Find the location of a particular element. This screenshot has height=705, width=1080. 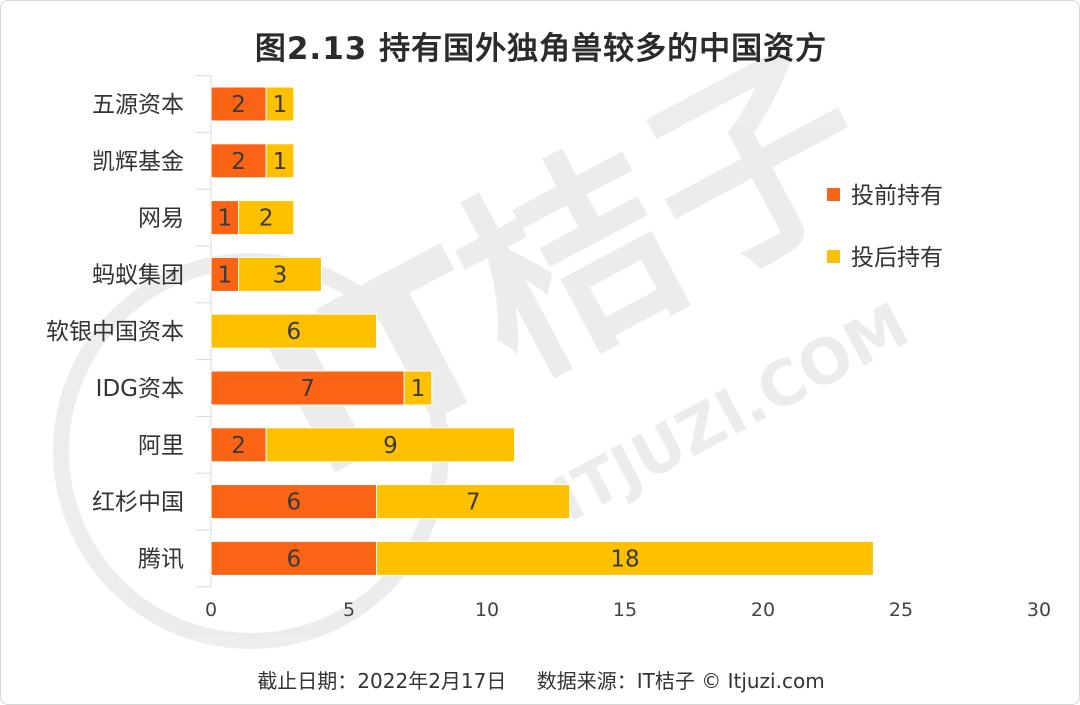

category-label: 五源资本 is located at coordinates (138, 105).